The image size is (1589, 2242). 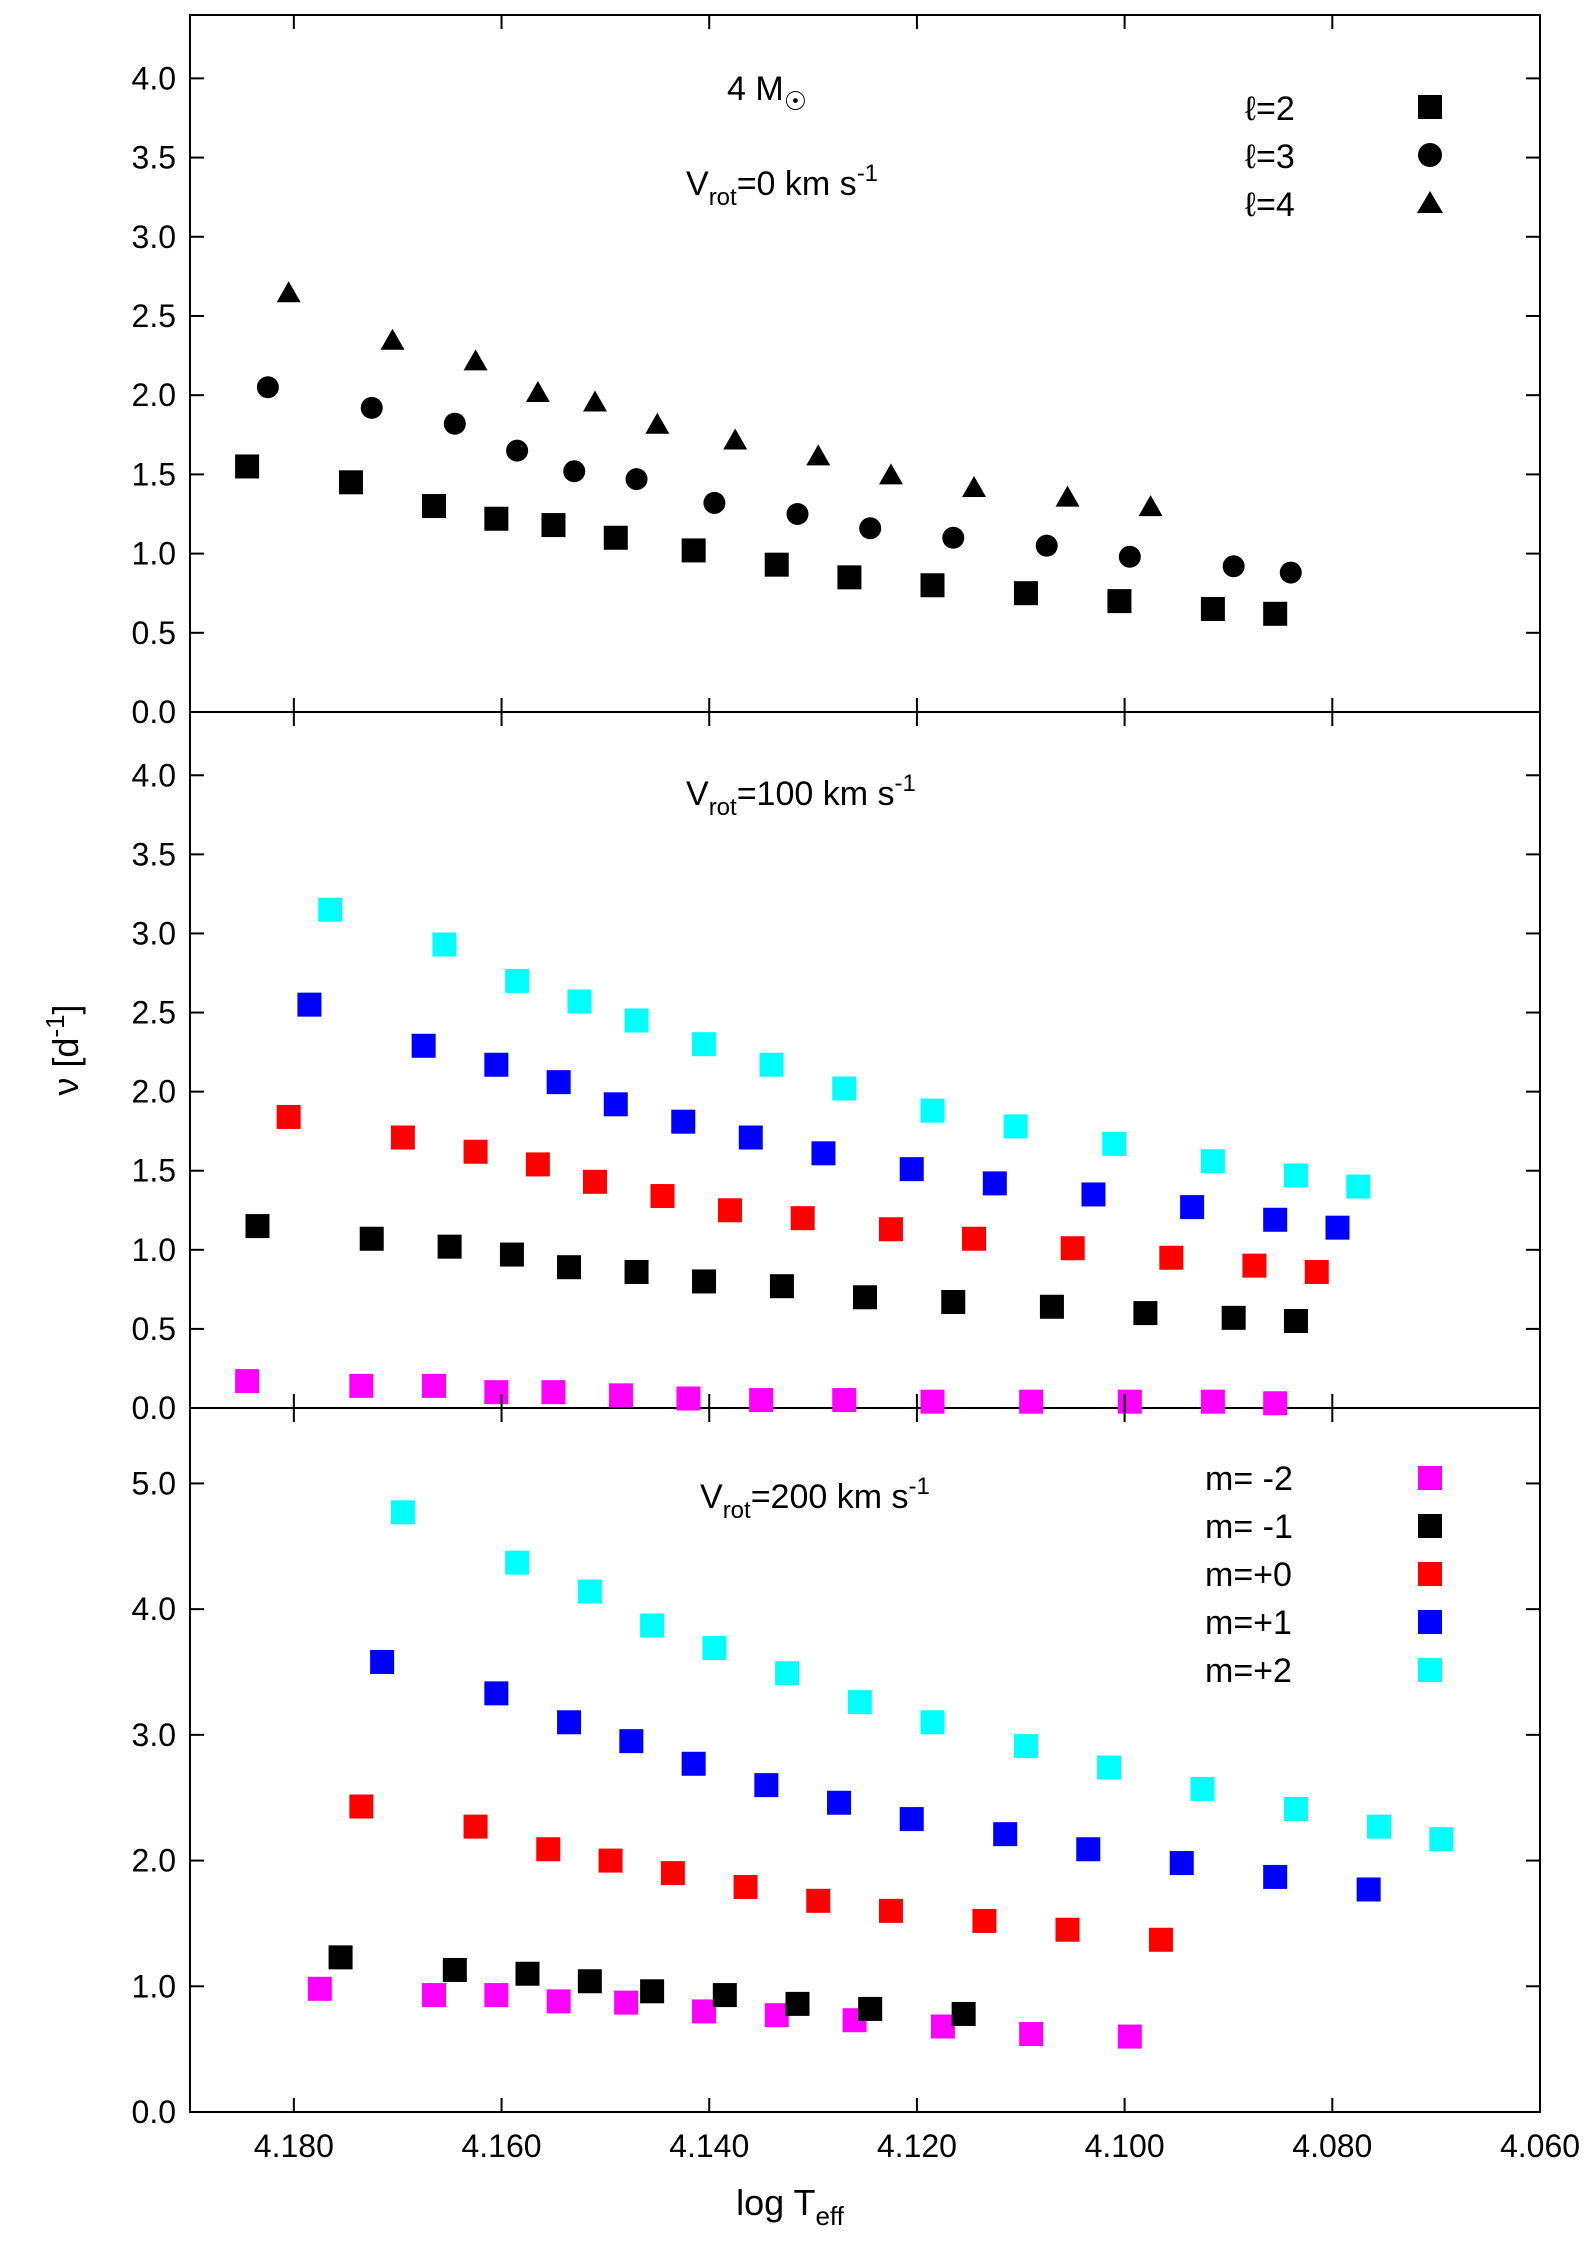 What do you see at coordinates (767, 93) in the screenshot?
I see `mass-annotation: 4 M☉` at bounding box center [767, 93].